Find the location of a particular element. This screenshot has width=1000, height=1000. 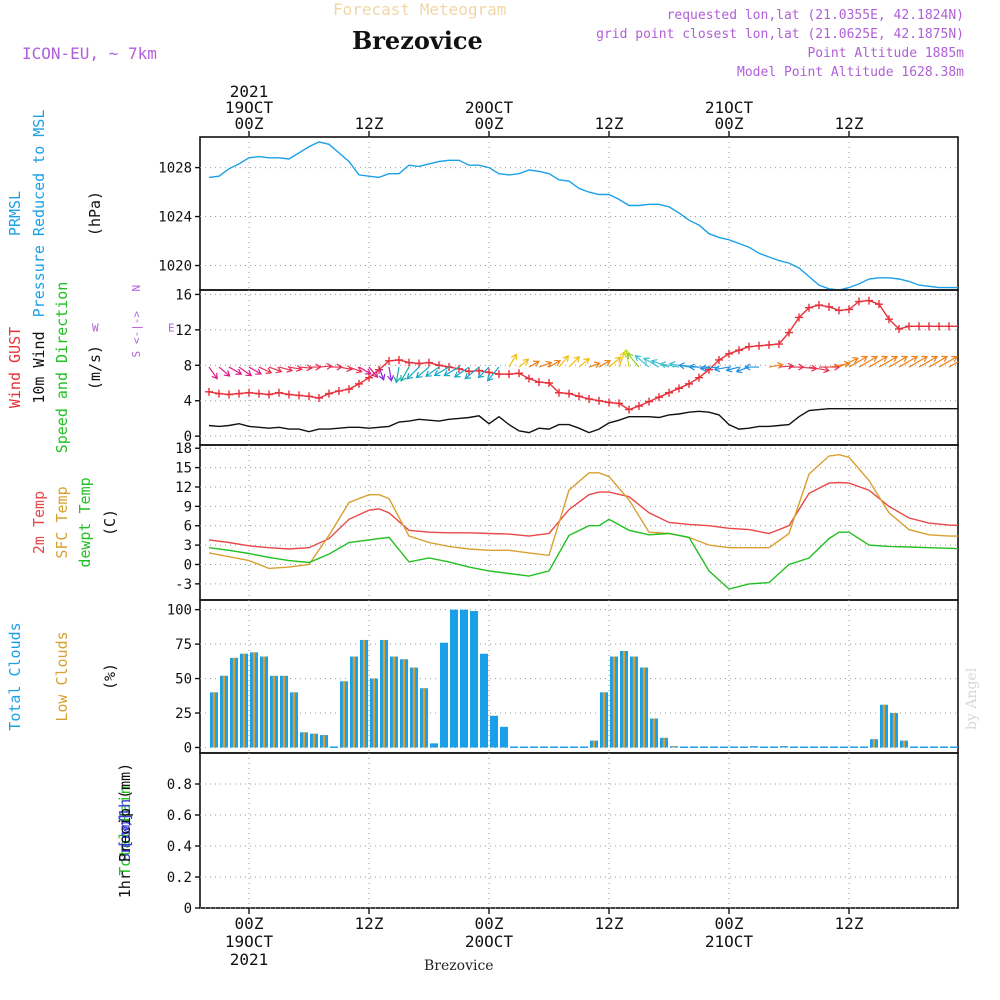

model-label: ICON-EU, ~ 7km is located at coordinates (89, 53).